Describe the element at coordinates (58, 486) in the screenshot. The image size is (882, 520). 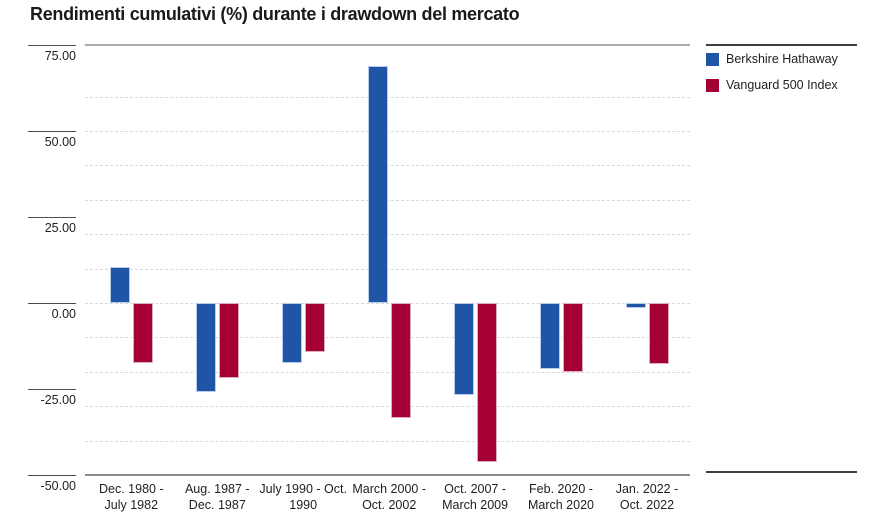
I see `y-axis-label: -50.00` at that location.